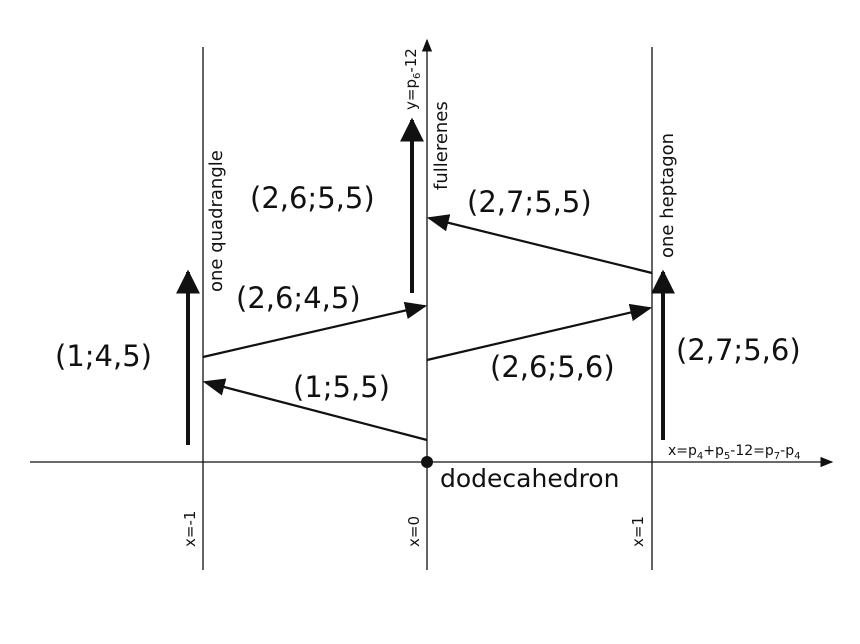  What do you see at coordinates (638, 531) in the screenshot?
I see `x-mark: x=1` at bounding box center [638, 531].